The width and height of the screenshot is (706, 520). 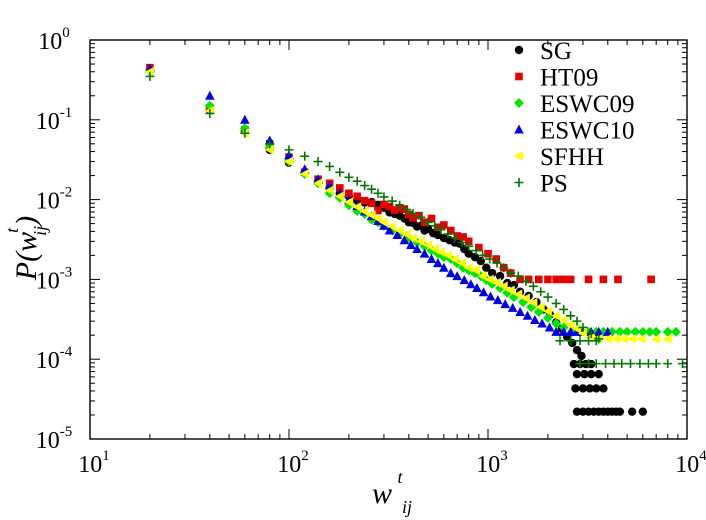 I want to click on x-tick-label: 10⁴, so click(x=690, y=463).